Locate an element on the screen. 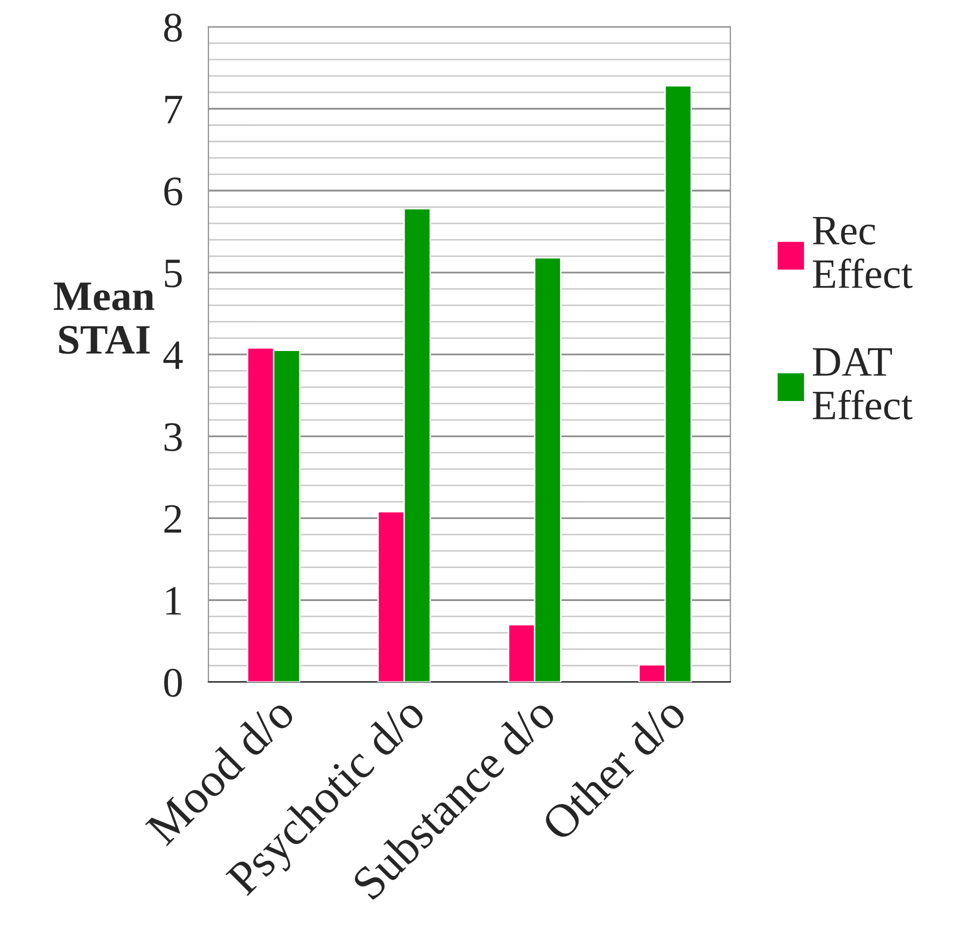 The height and width of the screenshot is (926, 956). y-tick-label: 7 is located at coordinates (173, 110).